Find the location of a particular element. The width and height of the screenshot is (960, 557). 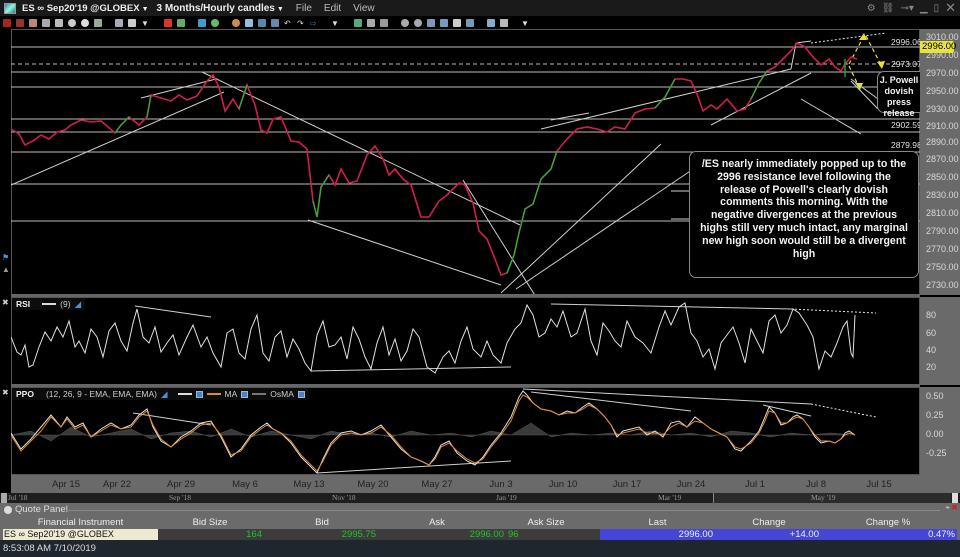

scroll-right-icon is located at coordinates (444, 22).